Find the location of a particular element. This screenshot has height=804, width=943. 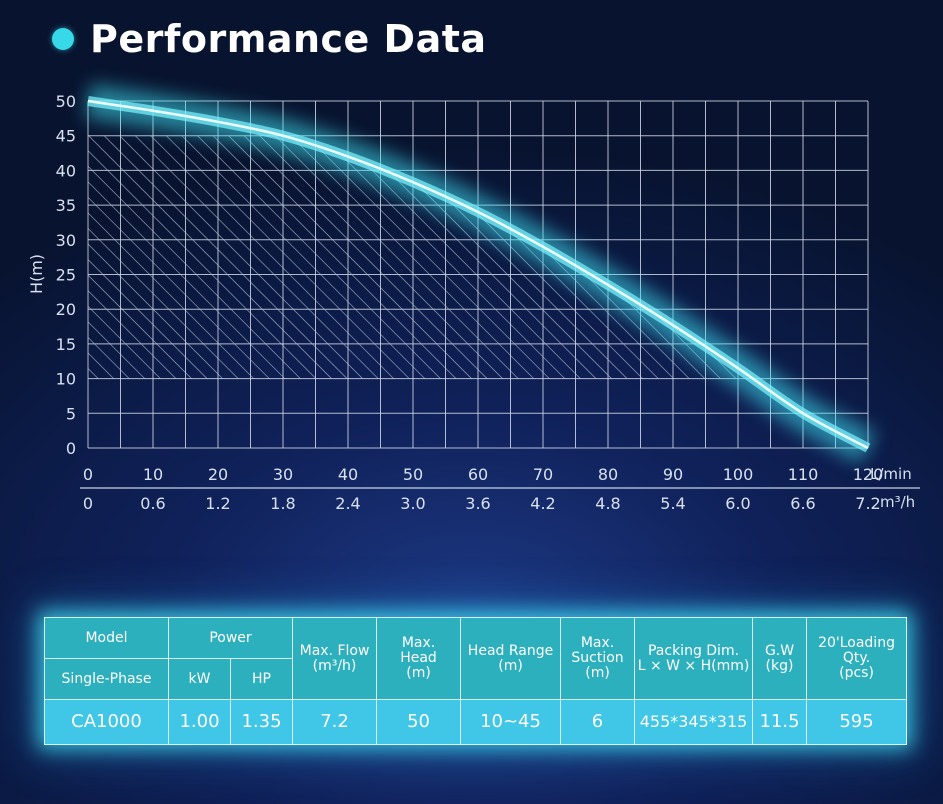

y-tick-label: 15 is located at coordinates (66, 344).